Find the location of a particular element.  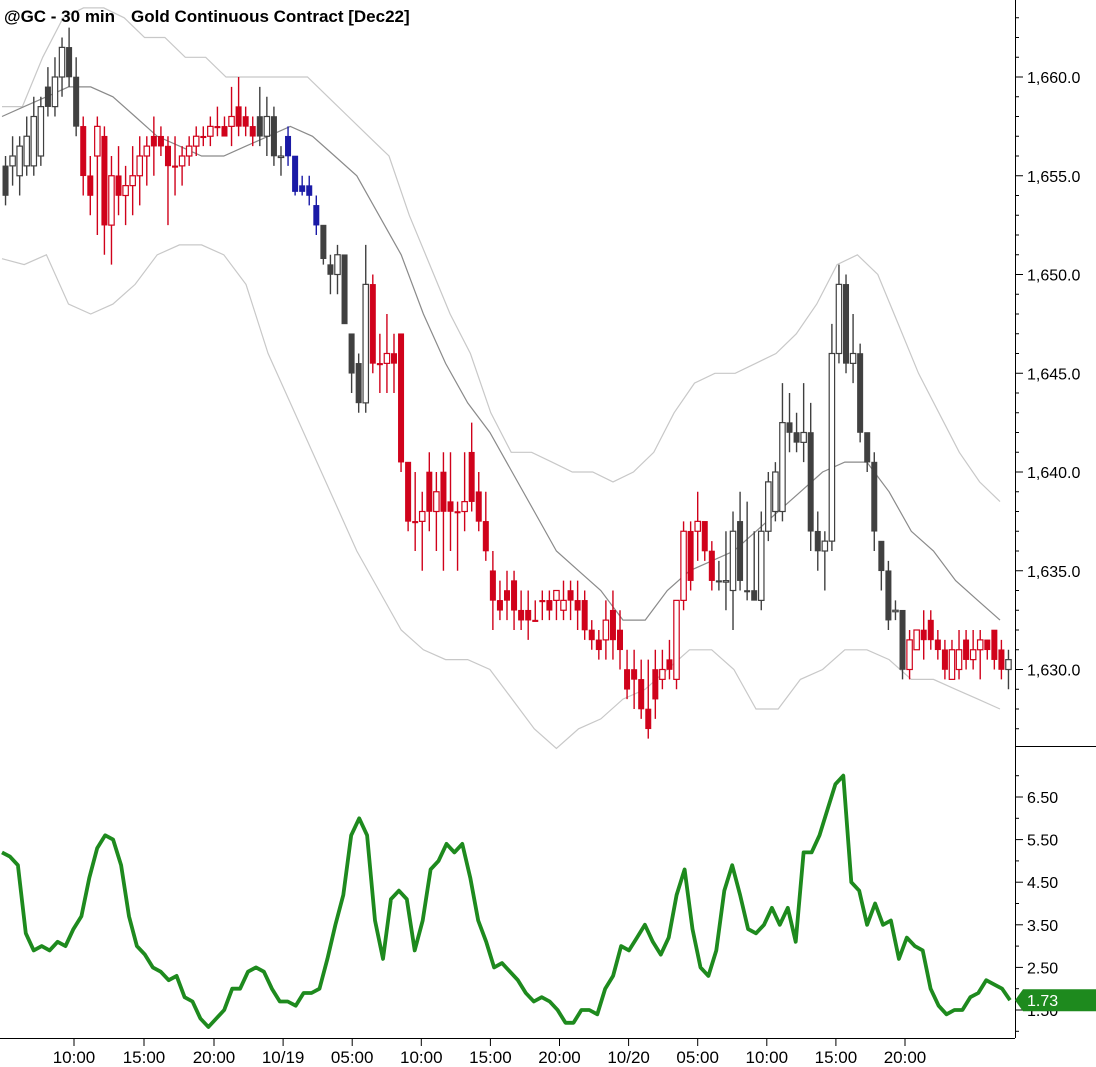

current-value-badge: 1.73 is located at coordinates (1055, 1000).